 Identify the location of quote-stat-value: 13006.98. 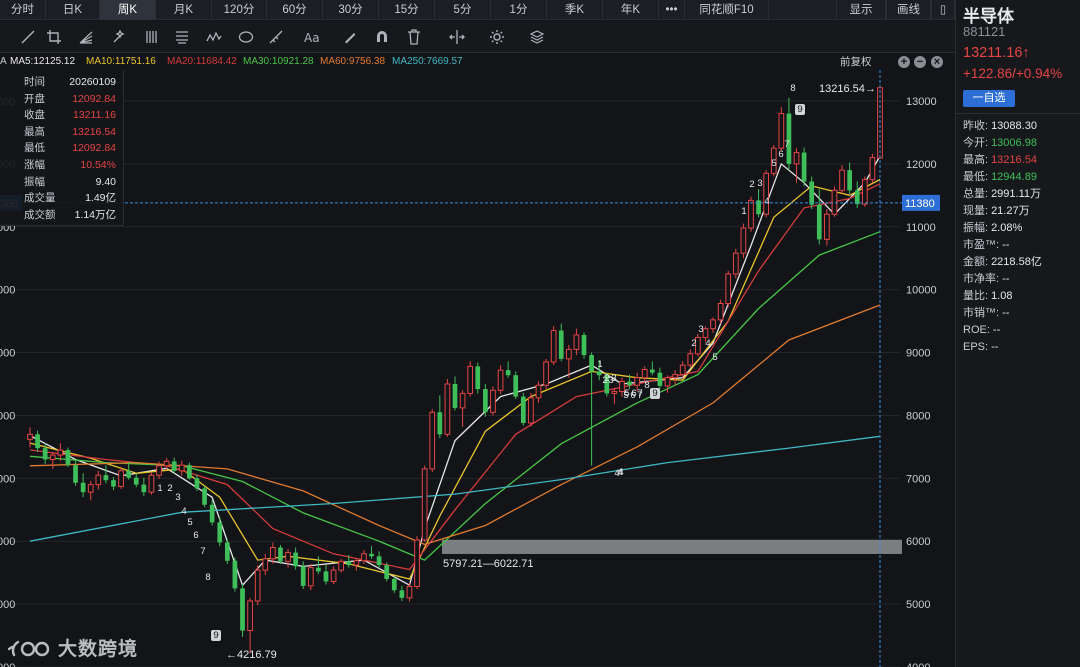
(1014, 143).